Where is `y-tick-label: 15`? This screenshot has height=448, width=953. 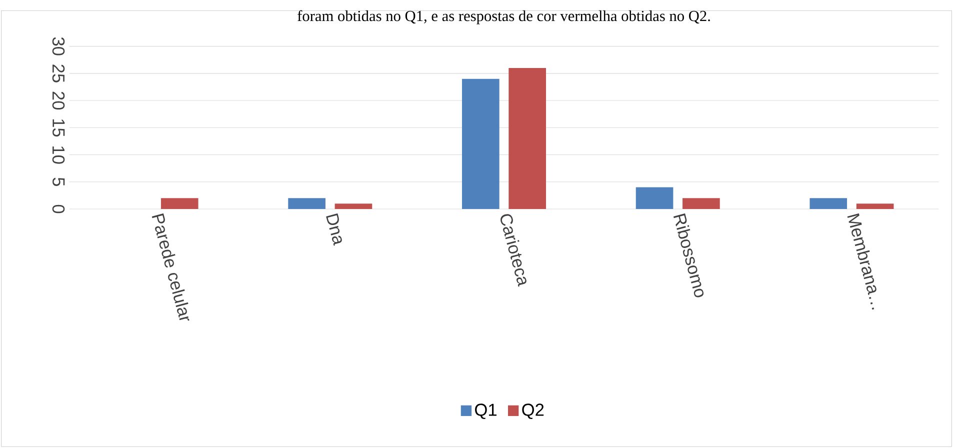
y-tick-label: 15 is located at coordinates (58, 128).